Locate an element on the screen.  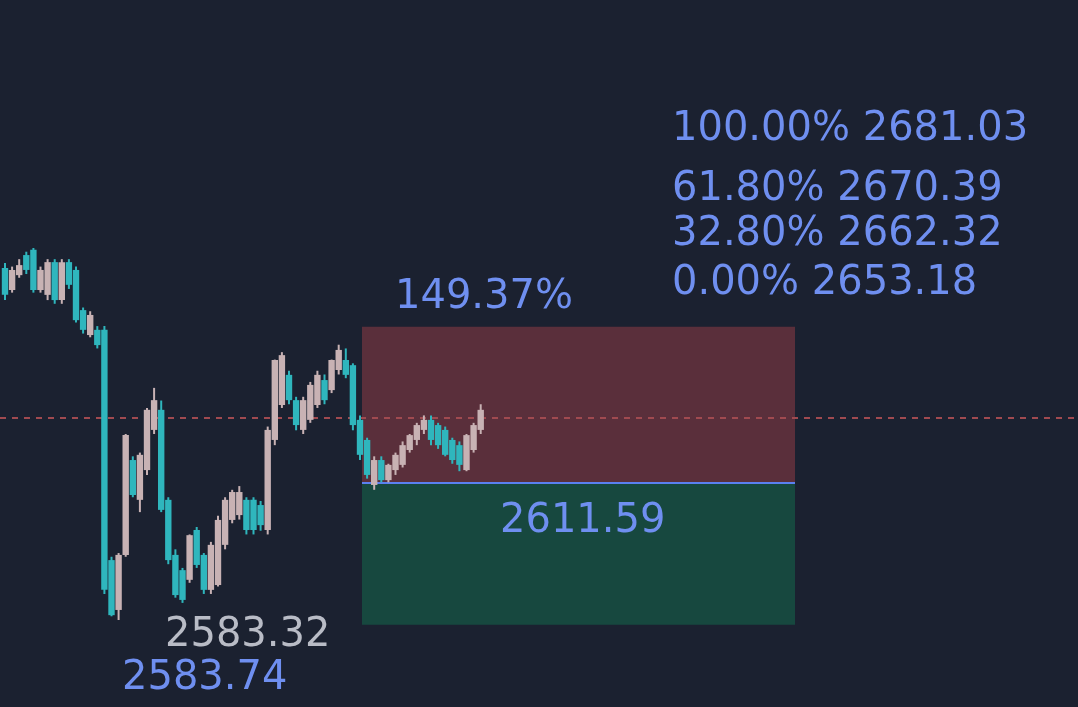
text: 100.00% 2681.03 is located at coordinates (850, 126).